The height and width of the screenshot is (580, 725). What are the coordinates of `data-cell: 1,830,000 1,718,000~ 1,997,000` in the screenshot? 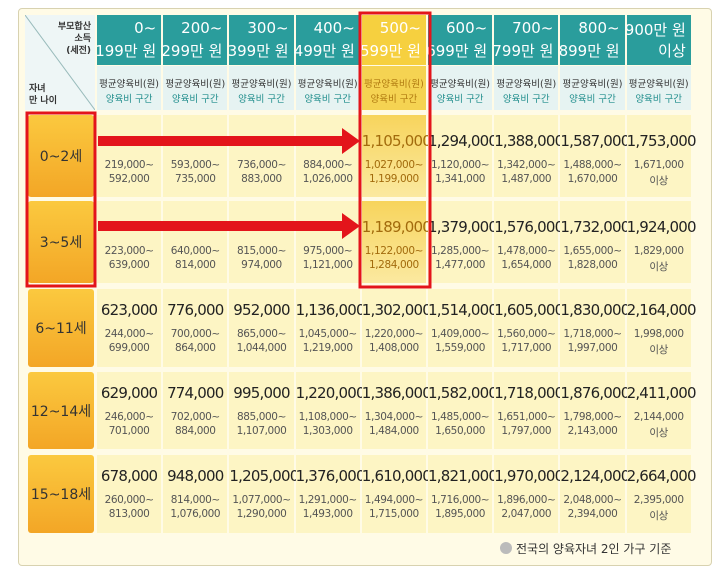 It's located at (595, 328).